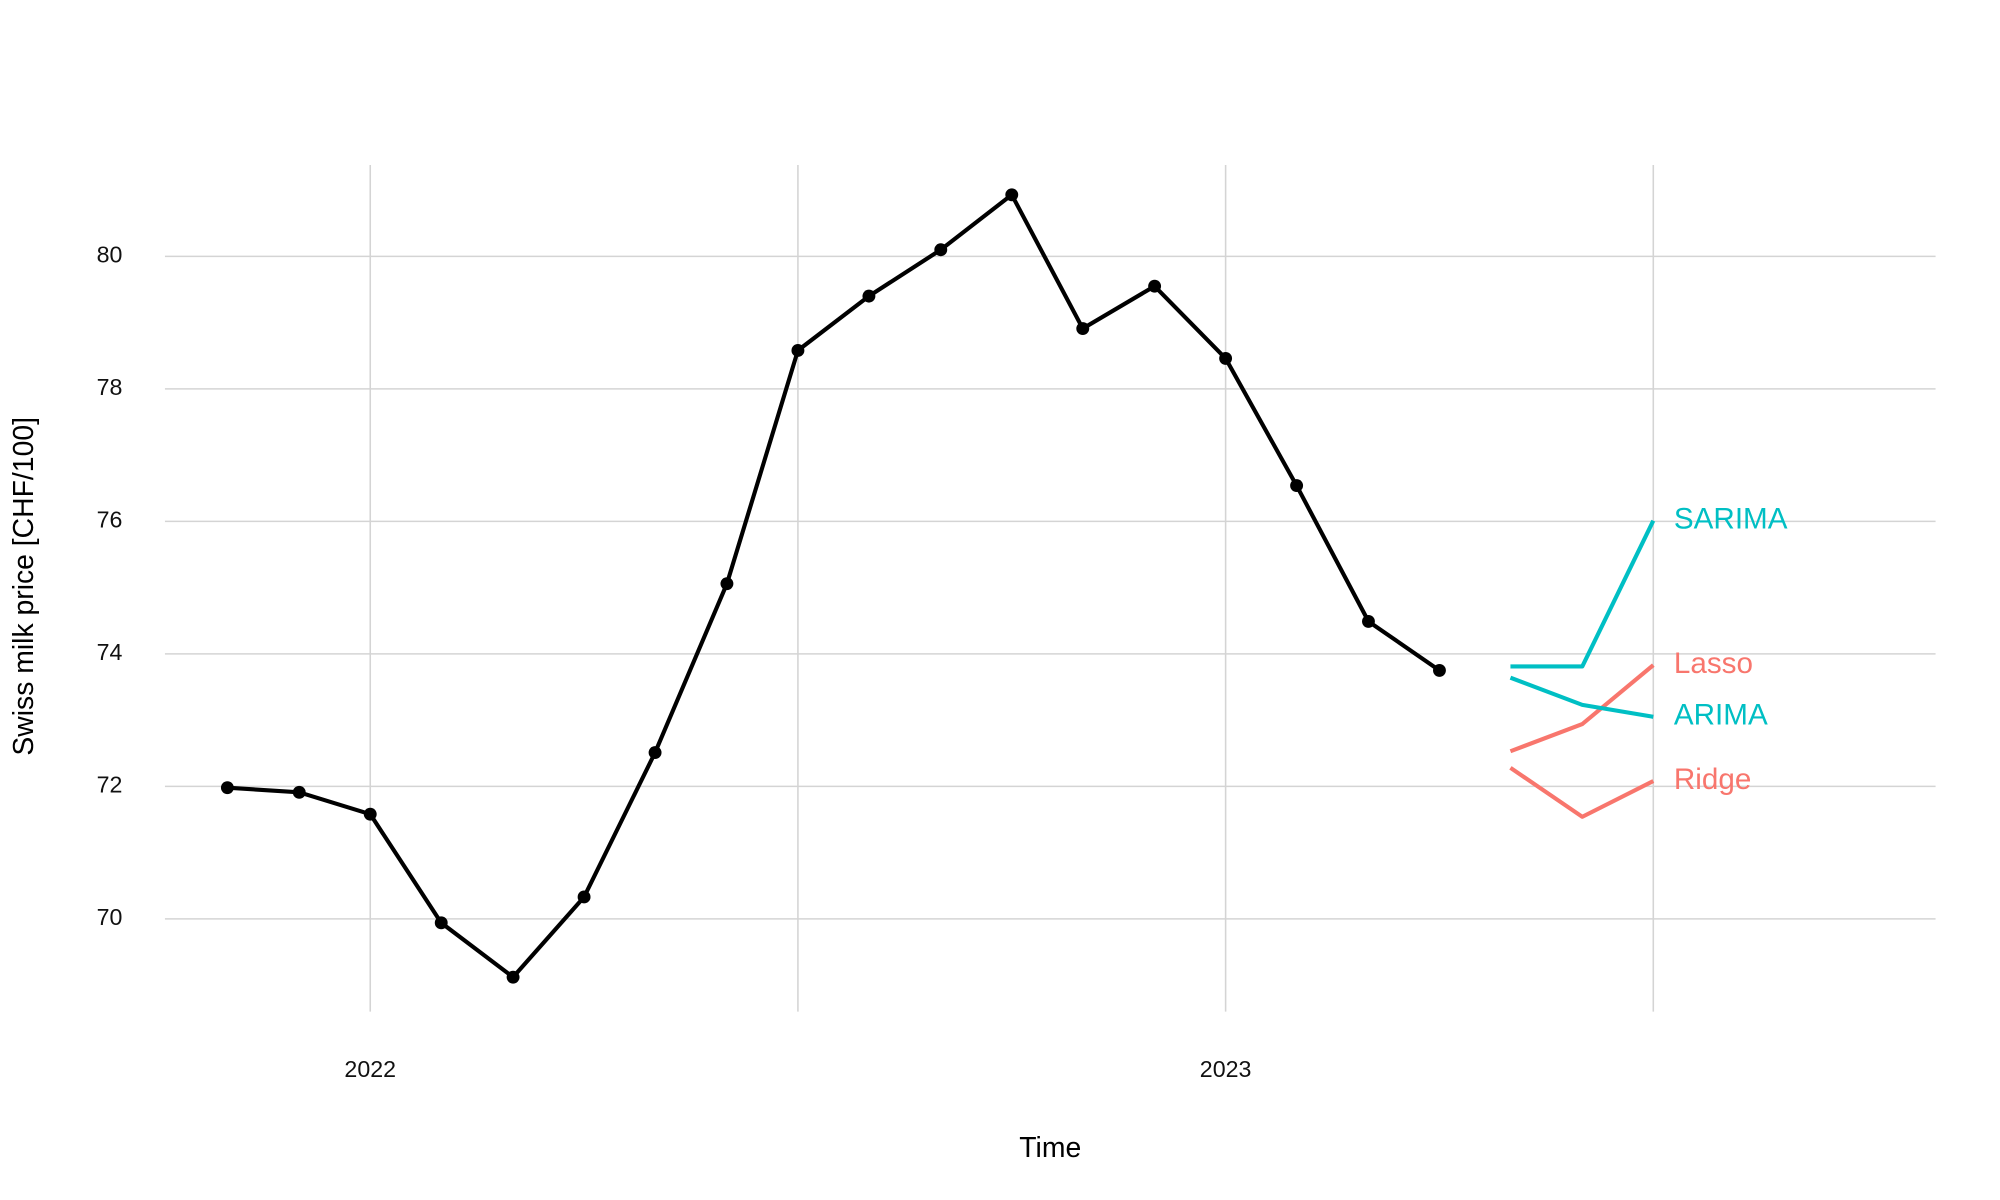 The height and width of the screenshot is (1200, 2000). What do you see at coordinates (1226, 1069) in the screenshot?
I see `x-tick-label: 2023` at bounding box center [1226, 1069].